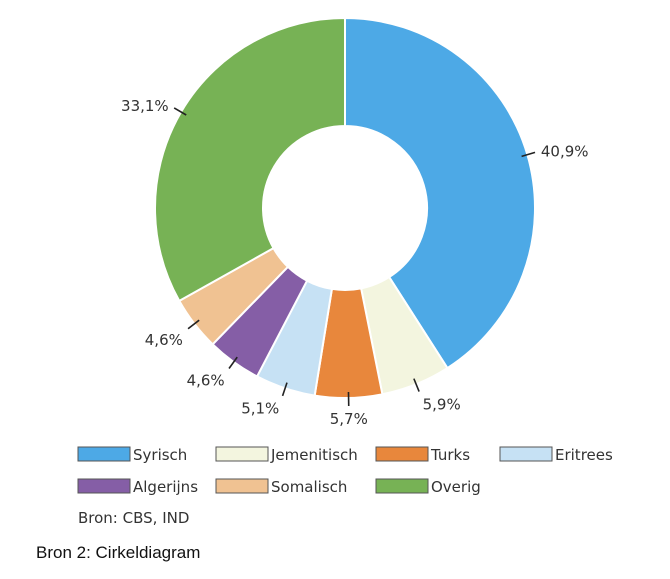  What do you see at coordinates (402, 454) in the screenshot?
I see `legend-swatch-turks` at bounding box center [402, 454].